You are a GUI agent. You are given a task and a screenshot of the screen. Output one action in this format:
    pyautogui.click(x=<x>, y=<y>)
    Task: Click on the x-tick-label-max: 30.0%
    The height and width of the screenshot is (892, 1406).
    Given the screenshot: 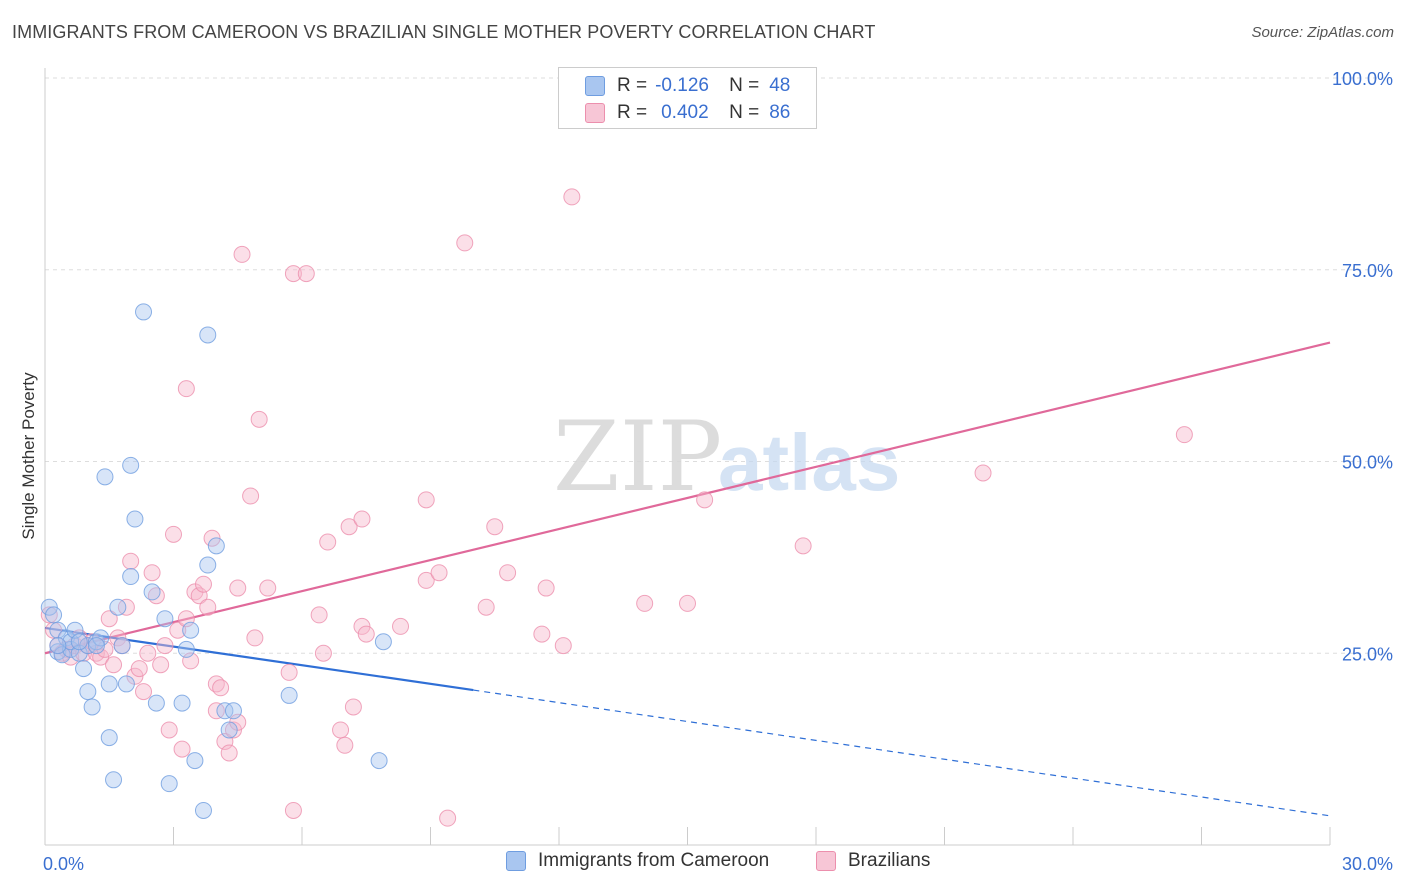 What is the action you would take?
    pyautogui.click(x=1367, y=864)
    